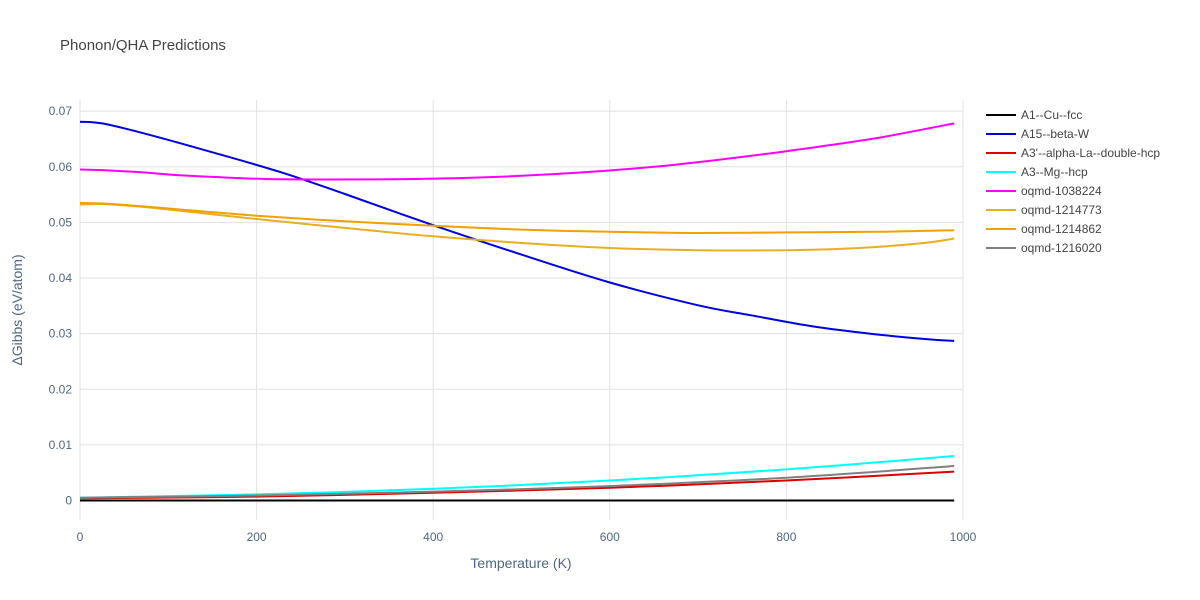  I want to click on y-axis-ticks: 0 0.01 0.02 0.03 0.04 0.05 0.06 0.07, so click(61, 305).